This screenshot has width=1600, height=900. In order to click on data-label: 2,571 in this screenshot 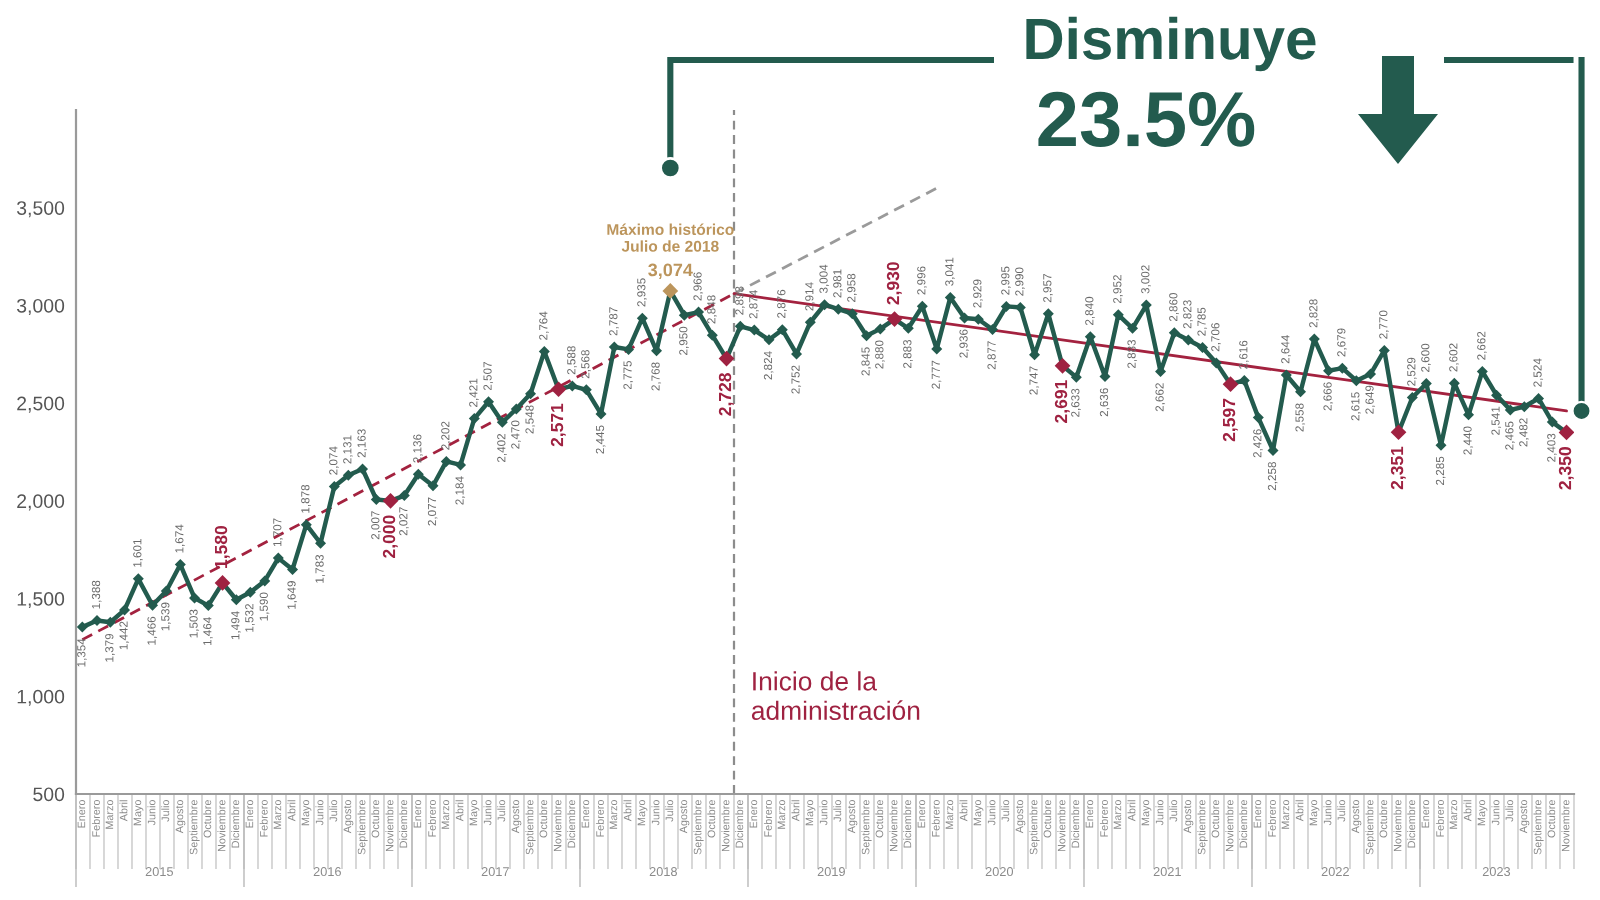, I will do `click(558, 425)`.